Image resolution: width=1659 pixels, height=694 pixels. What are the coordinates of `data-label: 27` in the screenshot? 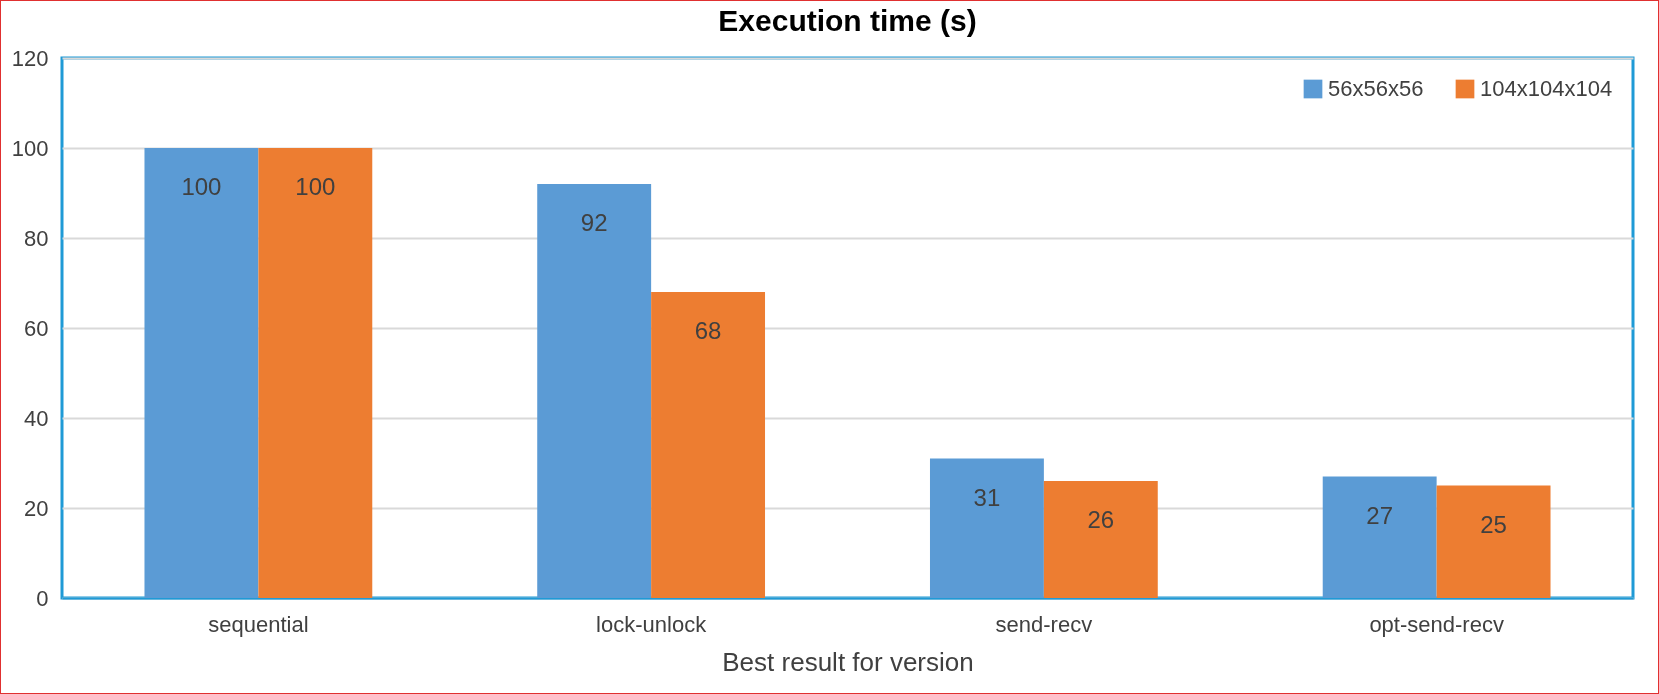 It's located at (1380, 515).